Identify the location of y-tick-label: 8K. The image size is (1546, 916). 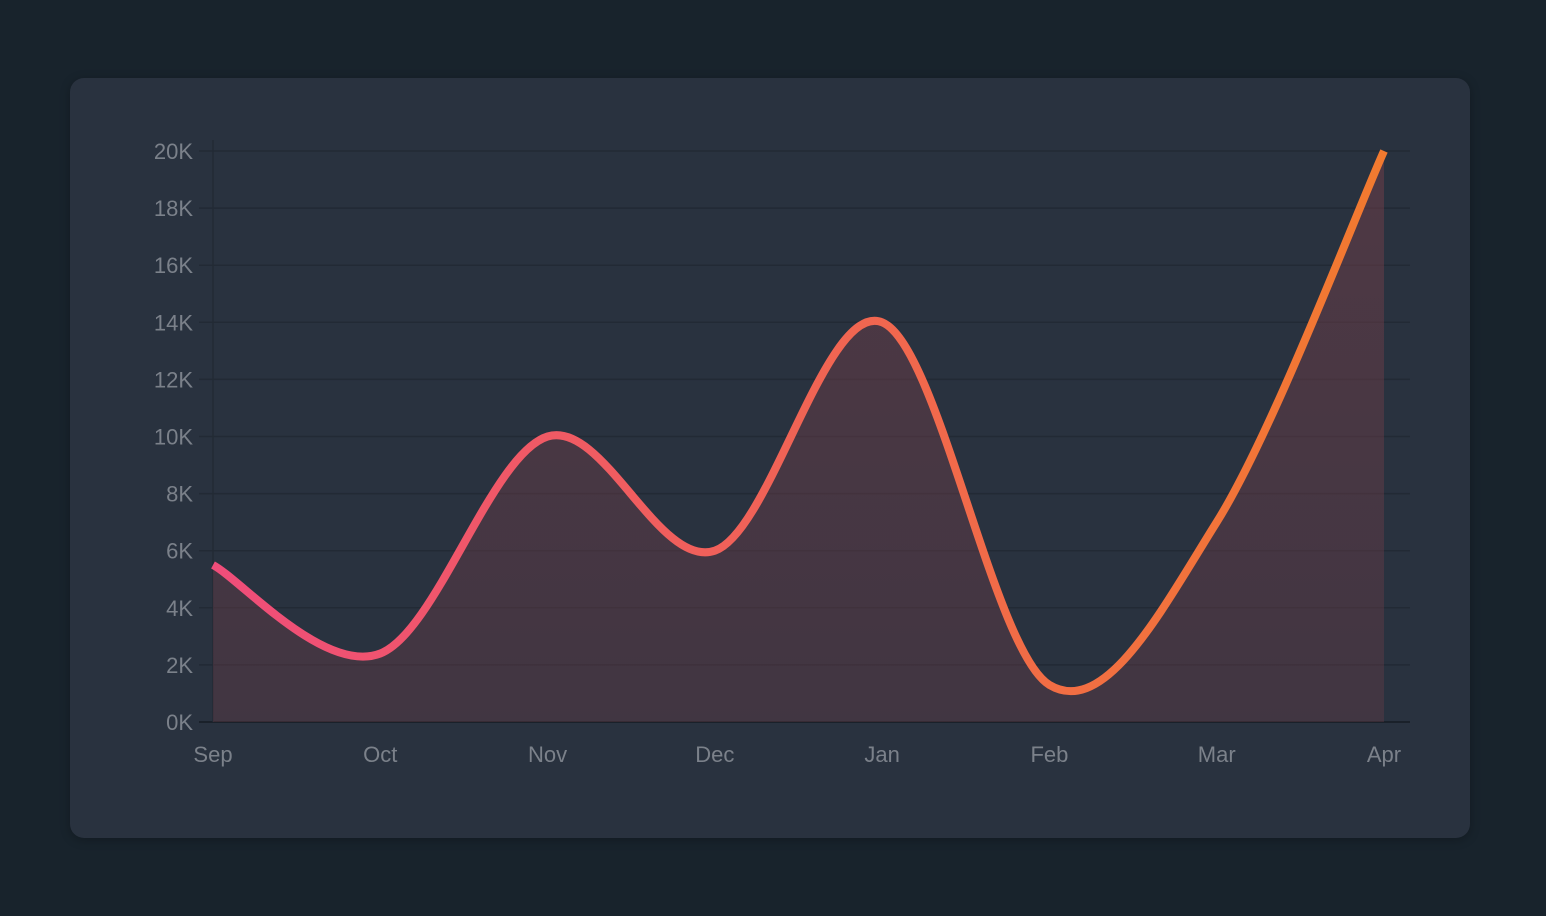
(179, 494).